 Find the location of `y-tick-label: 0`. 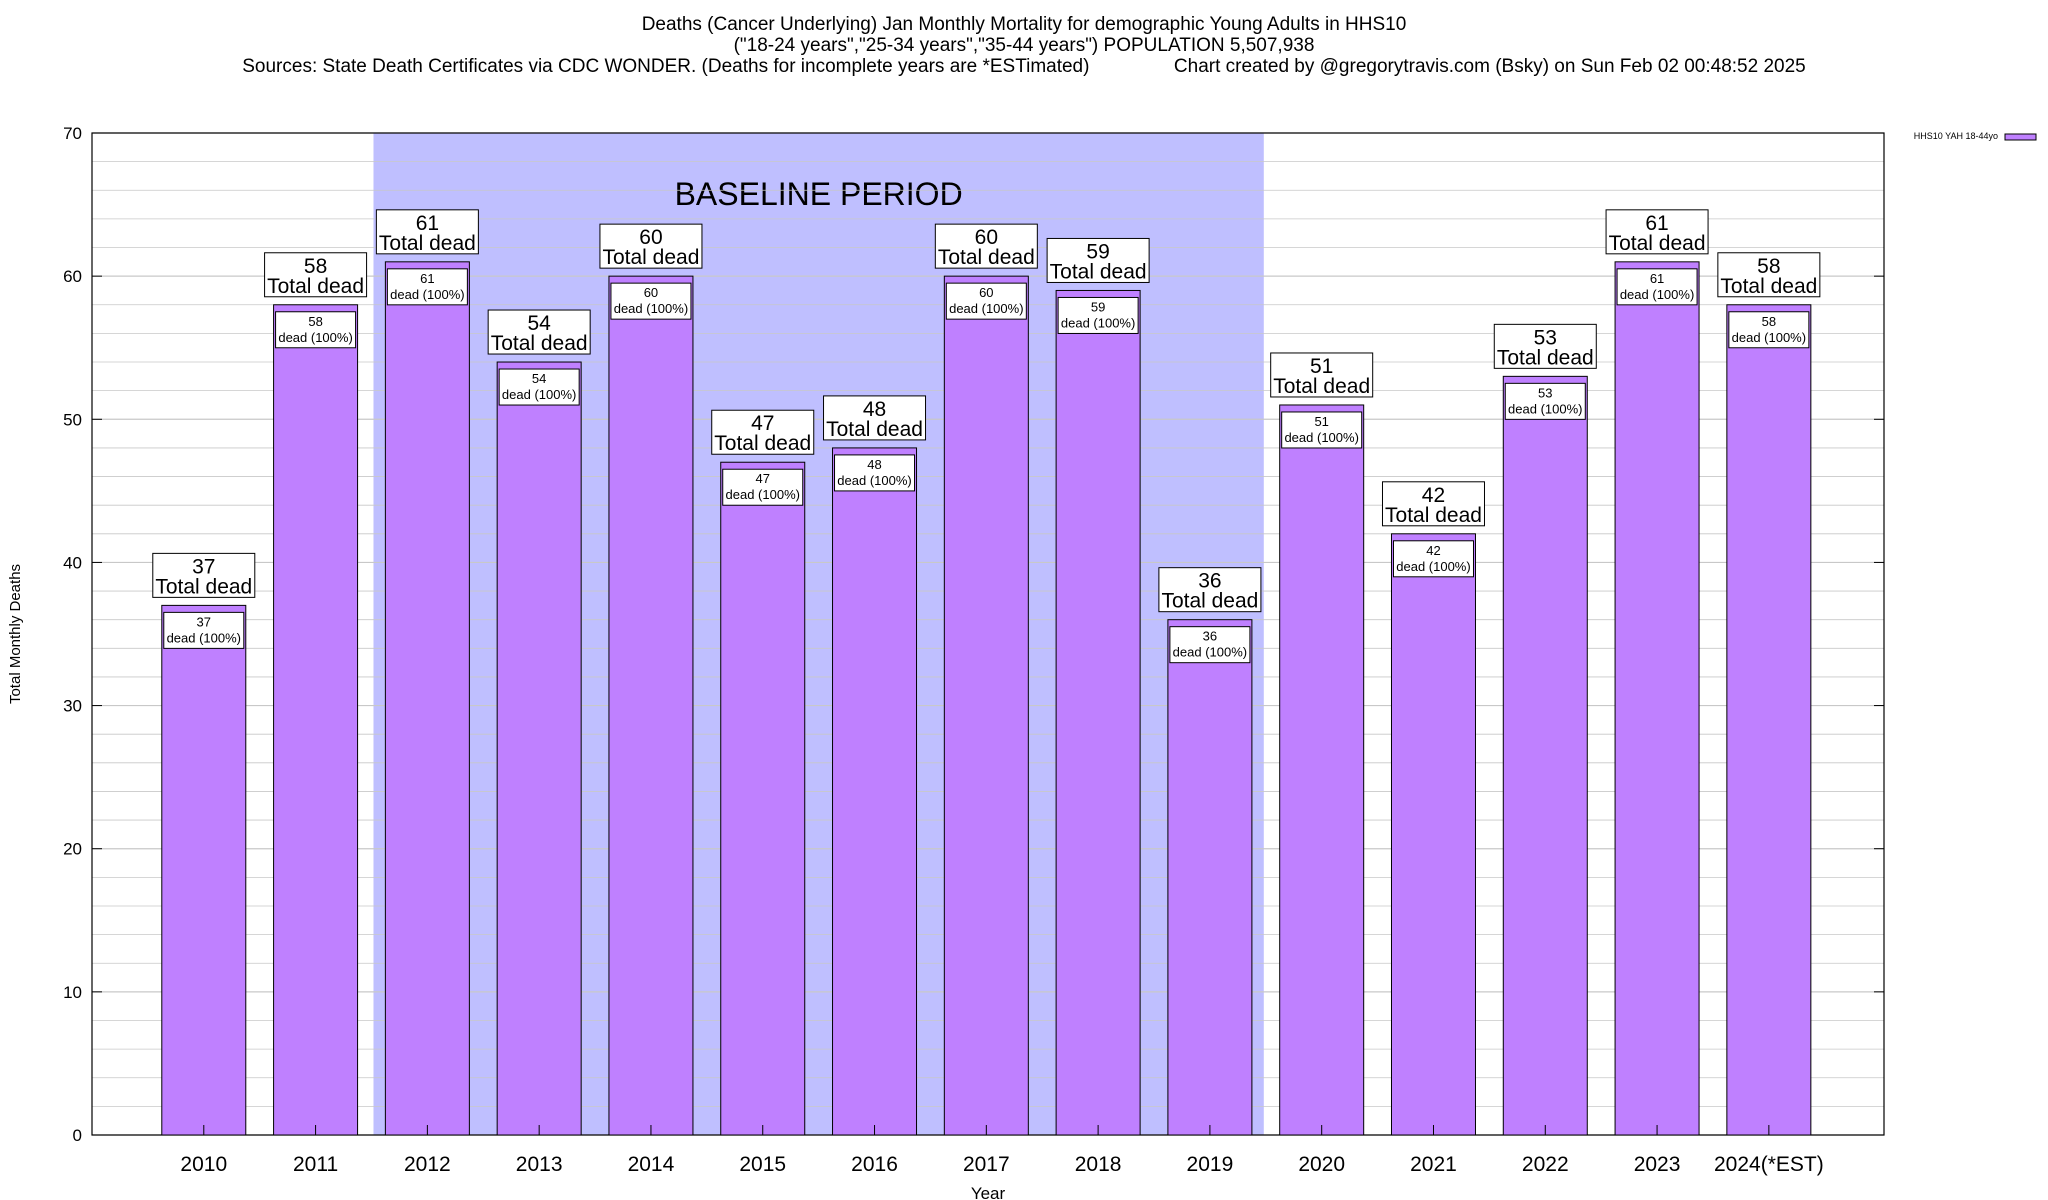

y-tick-label: 0 is located at coordinates (77, 1135).